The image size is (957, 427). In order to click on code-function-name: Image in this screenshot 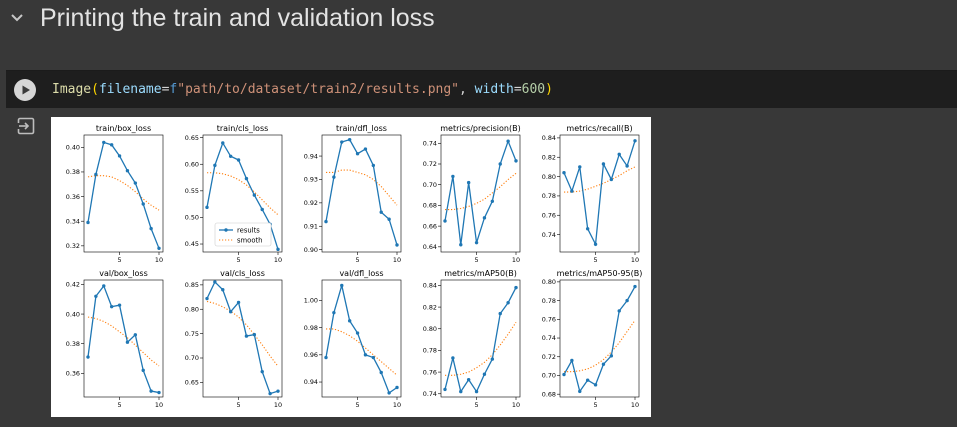, I will do `click(72, 89)`.